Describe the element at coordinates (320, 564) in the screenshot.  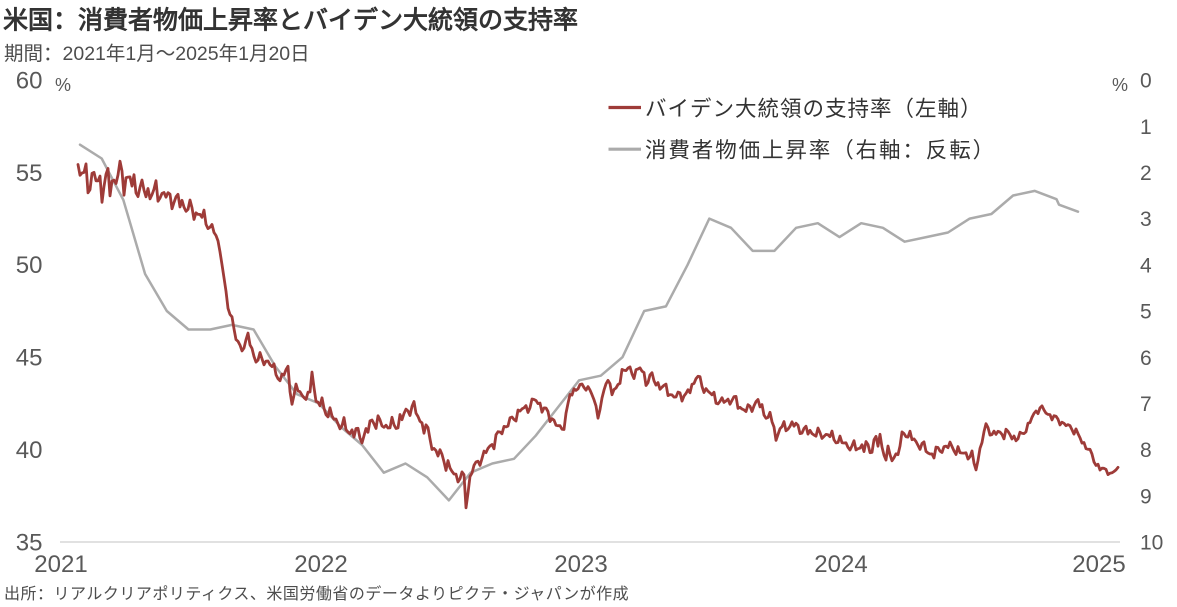
I see `svg-text: 2022` at that location.